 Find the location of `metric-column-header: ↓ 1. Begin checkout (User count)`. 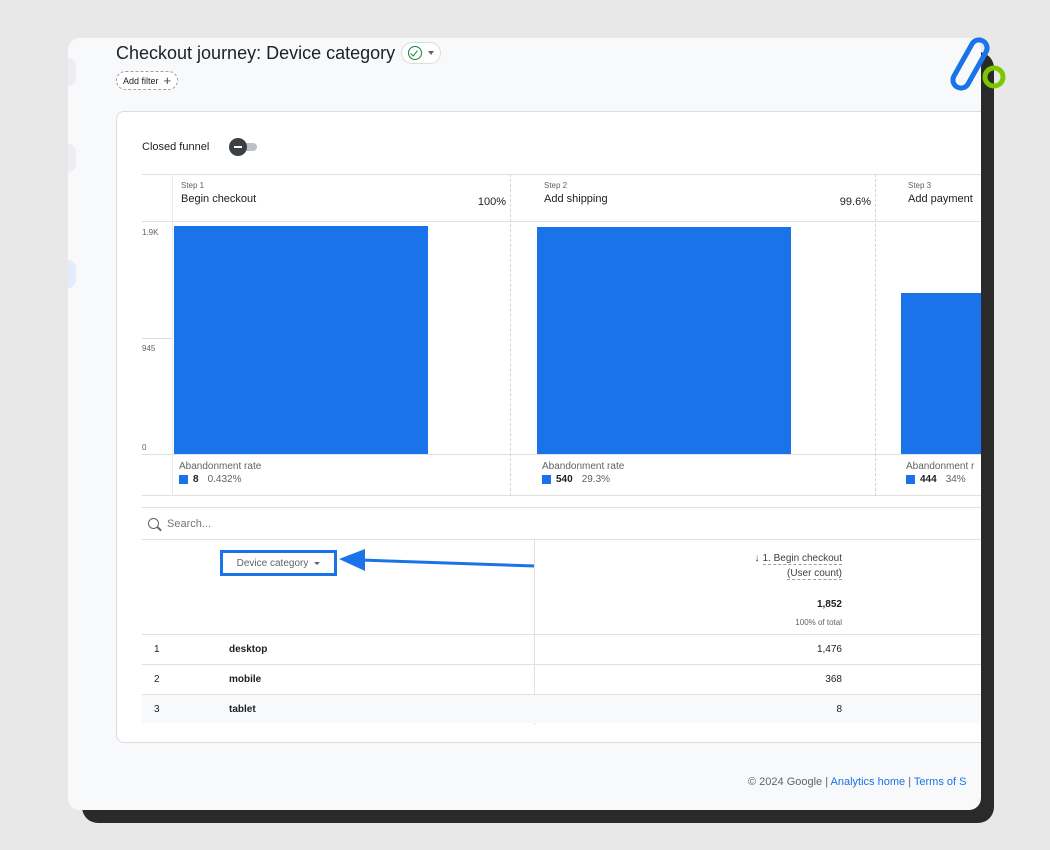

metric-column-header: ↓ 1. Begin checkout (User count) is located at coordinates (798, 566).